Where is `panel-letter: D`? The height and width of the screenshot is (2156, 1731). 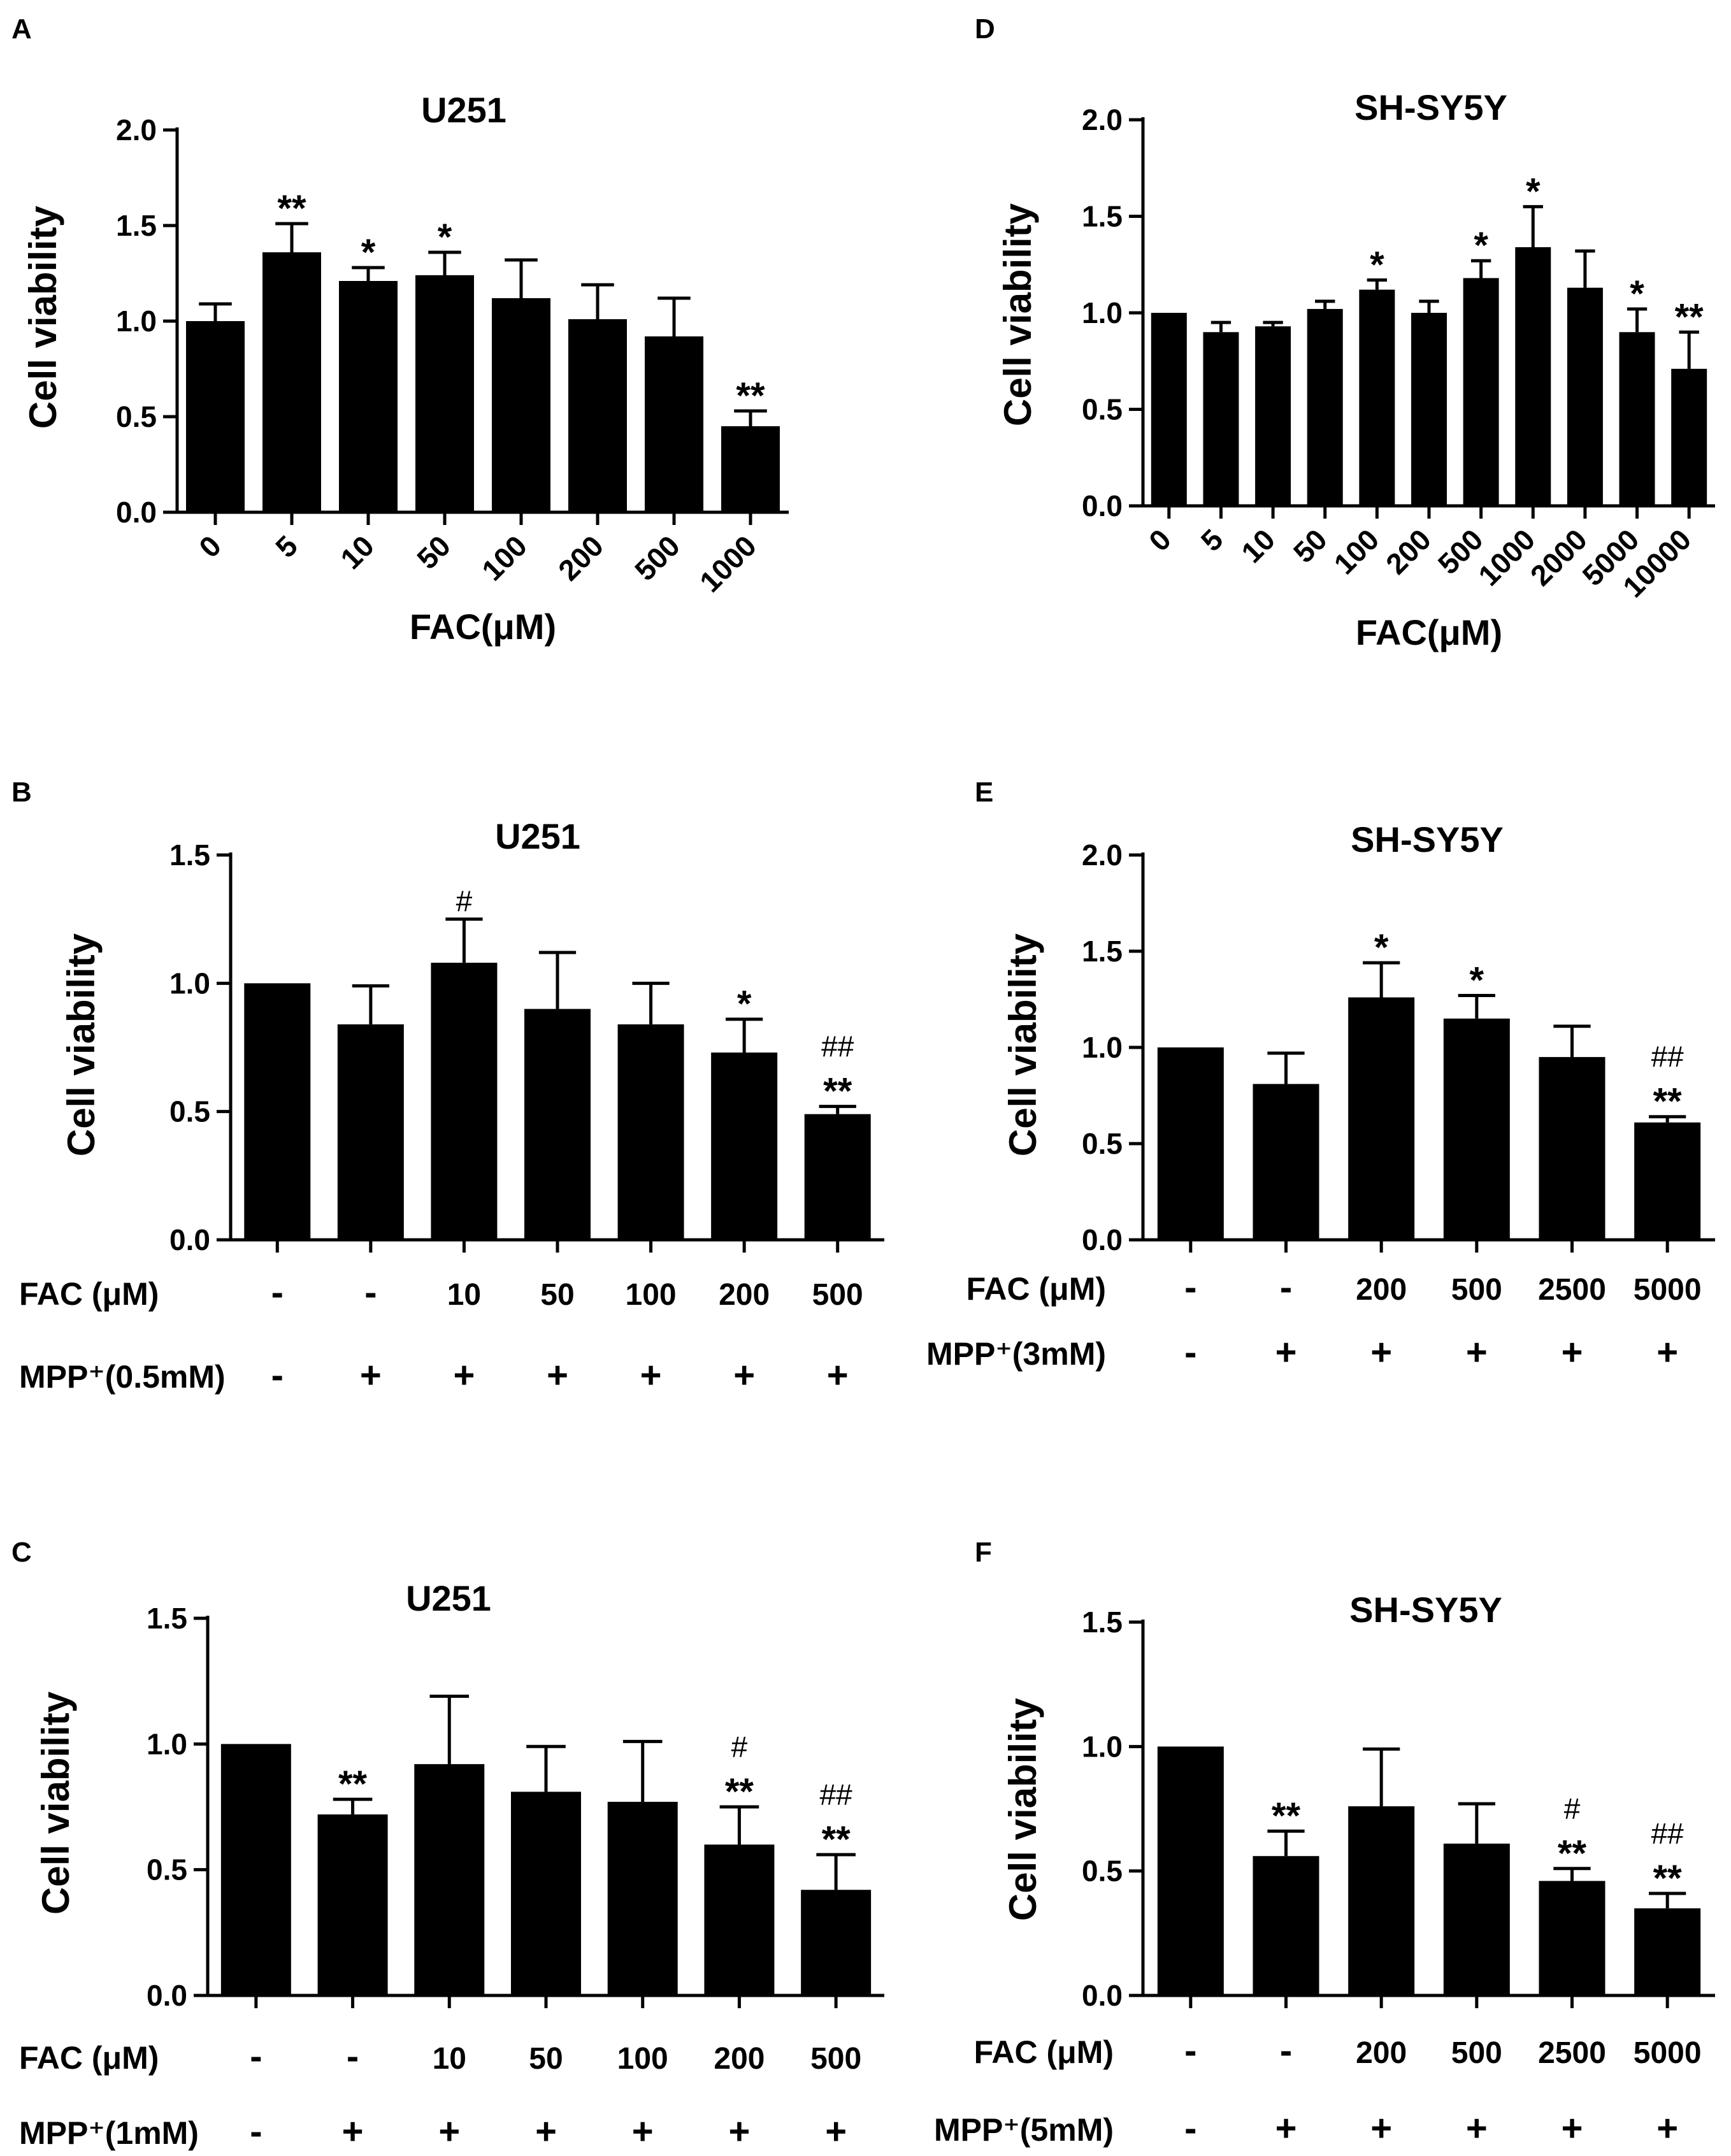 panel-letter: D is located at coordinates (985, 29).